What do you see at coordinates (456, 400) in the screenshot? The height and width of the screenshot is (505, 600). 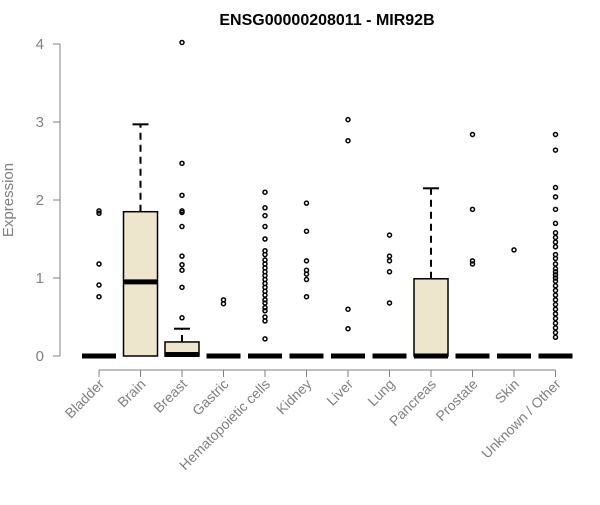 I see `x-tick-label: Prostate` at bounding box center [456, 400].